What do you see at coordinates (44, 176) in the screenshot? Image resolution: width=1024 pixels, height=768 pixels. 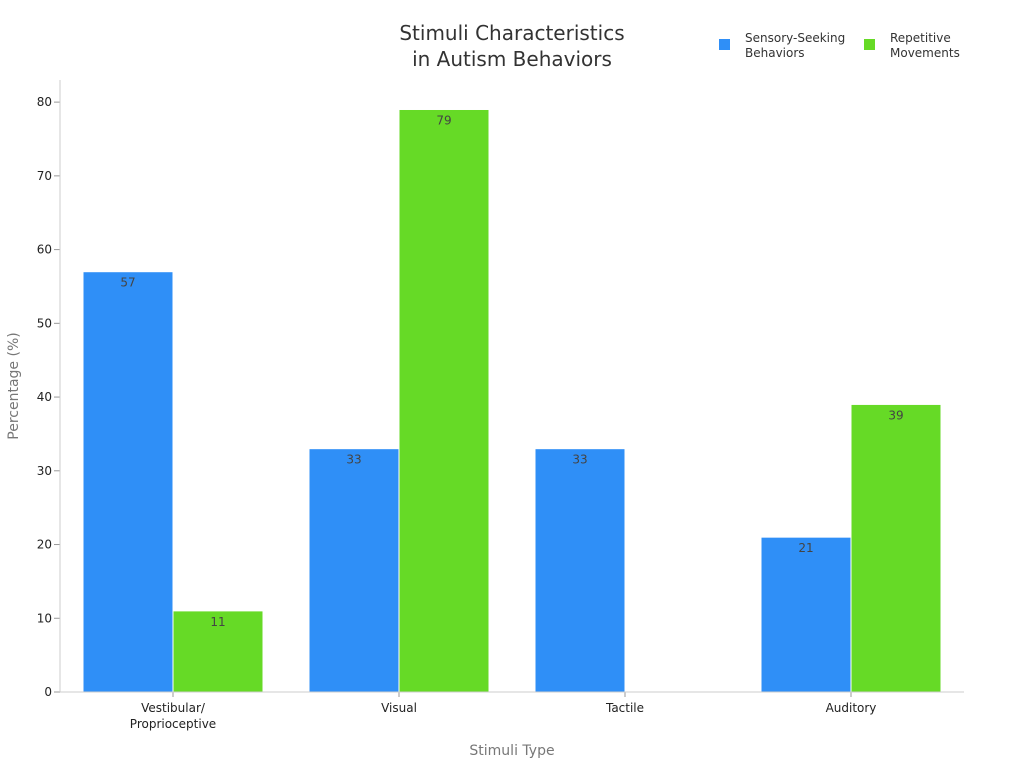 I see `y-tick-label: 70` at bounding box center [44, 176].